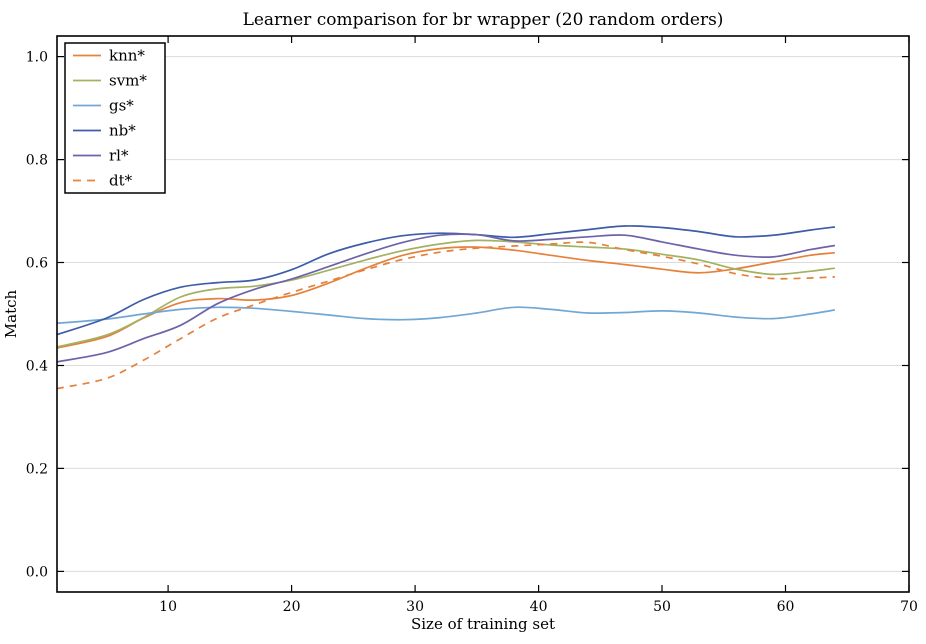 This screenshot has width=926, height=644. What do you see at coordinates (127, 56) in the screenshot?
I see `legend-label: knn*` at bounding box center [127, 56].